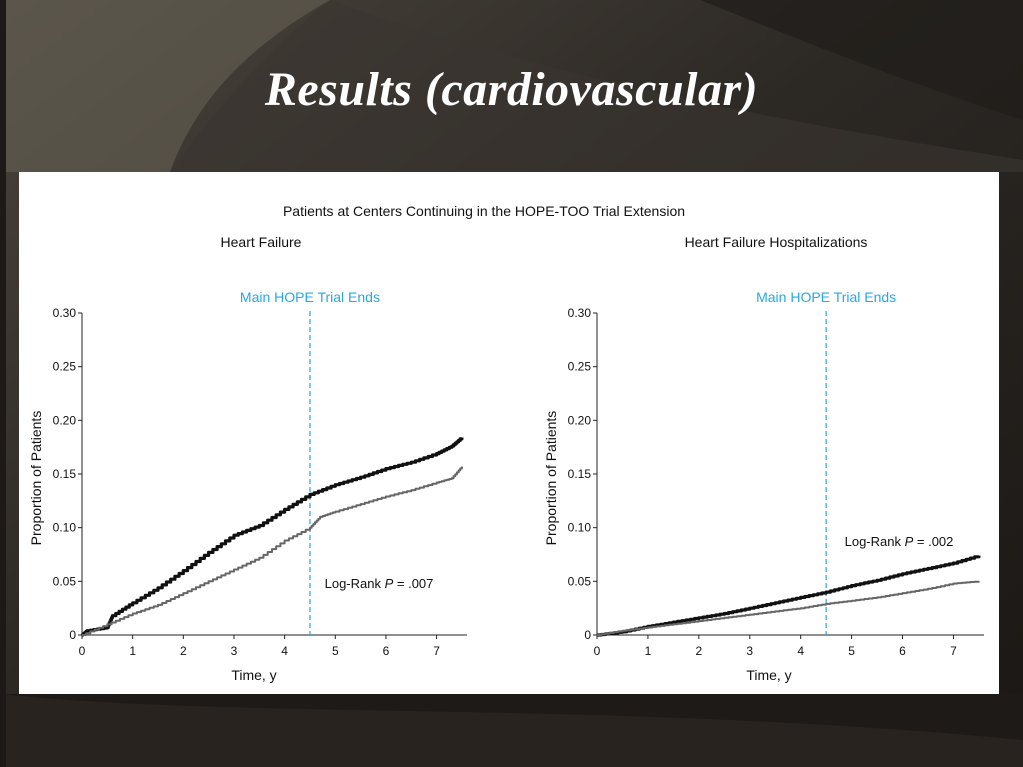  What do you see at coordinates (261, 242) in the screenshot?
I see `chart-title: Heart Failure` at bounding box center [261, 242].